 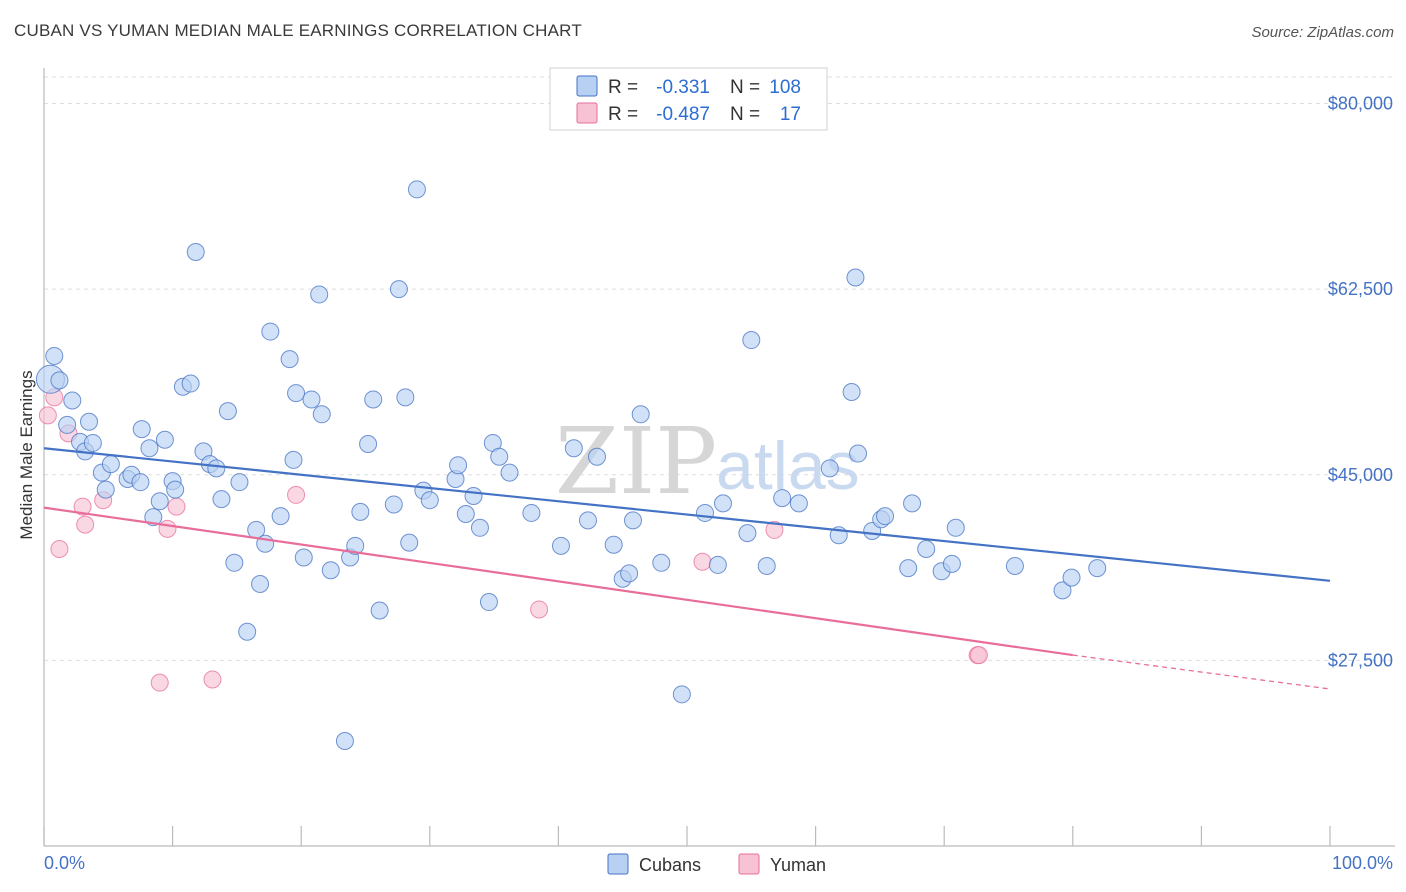 I want to click on x-axis-ticks, so click(x=687, y=836).